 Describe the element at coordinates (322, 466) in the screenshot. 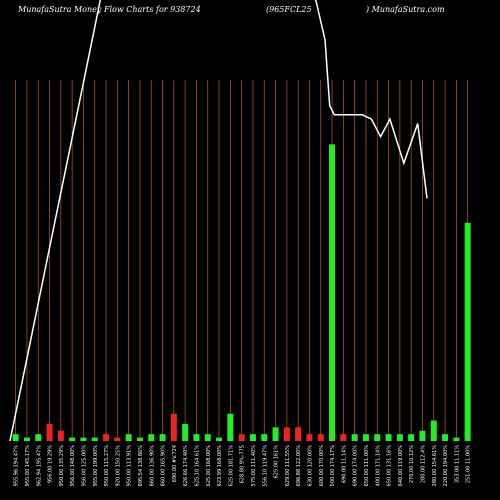

I see `x-tick-label: 600.00 170.00%` at that location.